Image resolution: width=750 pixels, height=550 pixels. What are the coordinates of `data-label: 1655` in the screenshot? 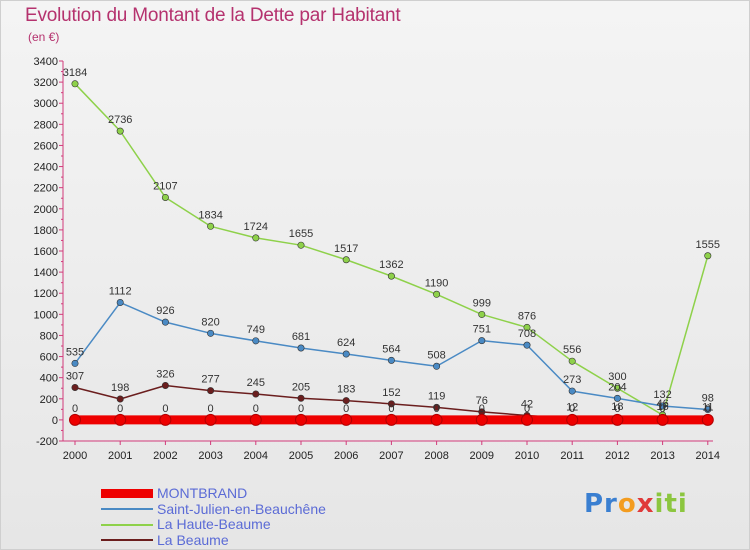 It's located at (301, 234).